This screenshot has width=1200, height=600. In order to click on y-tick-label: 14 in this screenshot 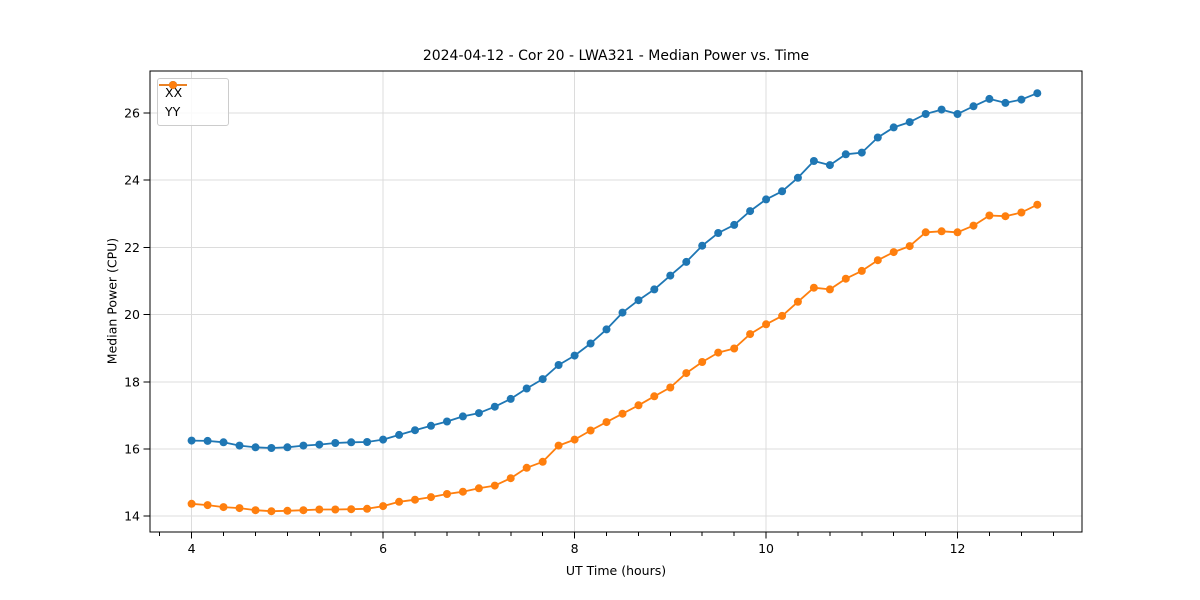, I will do `click(132, 516)`.